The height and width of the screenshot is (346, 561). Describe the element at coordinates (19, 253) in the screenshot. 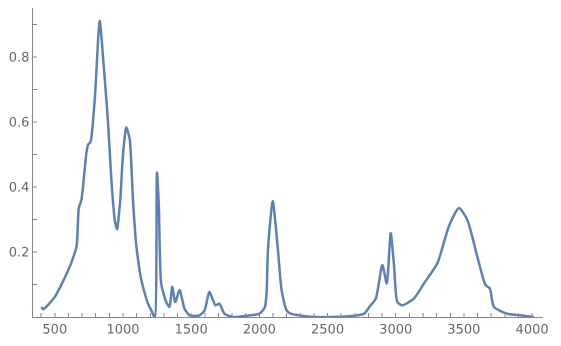

I see `y-tick-label: 0.2` at that location.